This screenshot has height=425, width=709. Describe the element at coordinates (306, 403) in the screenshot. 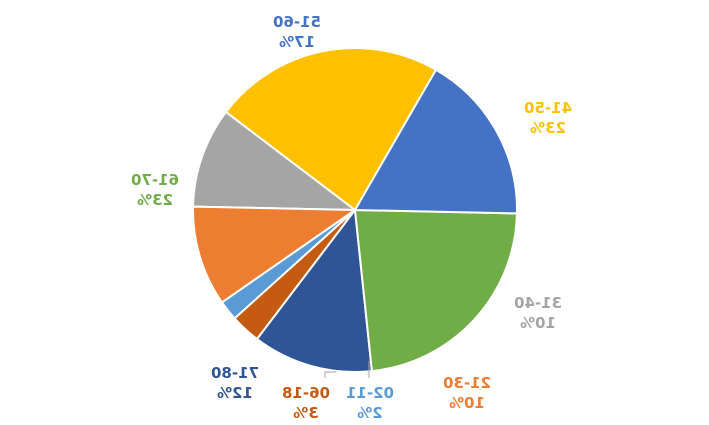

I see `slice-label-06-18: 06-18 3%` at that location.